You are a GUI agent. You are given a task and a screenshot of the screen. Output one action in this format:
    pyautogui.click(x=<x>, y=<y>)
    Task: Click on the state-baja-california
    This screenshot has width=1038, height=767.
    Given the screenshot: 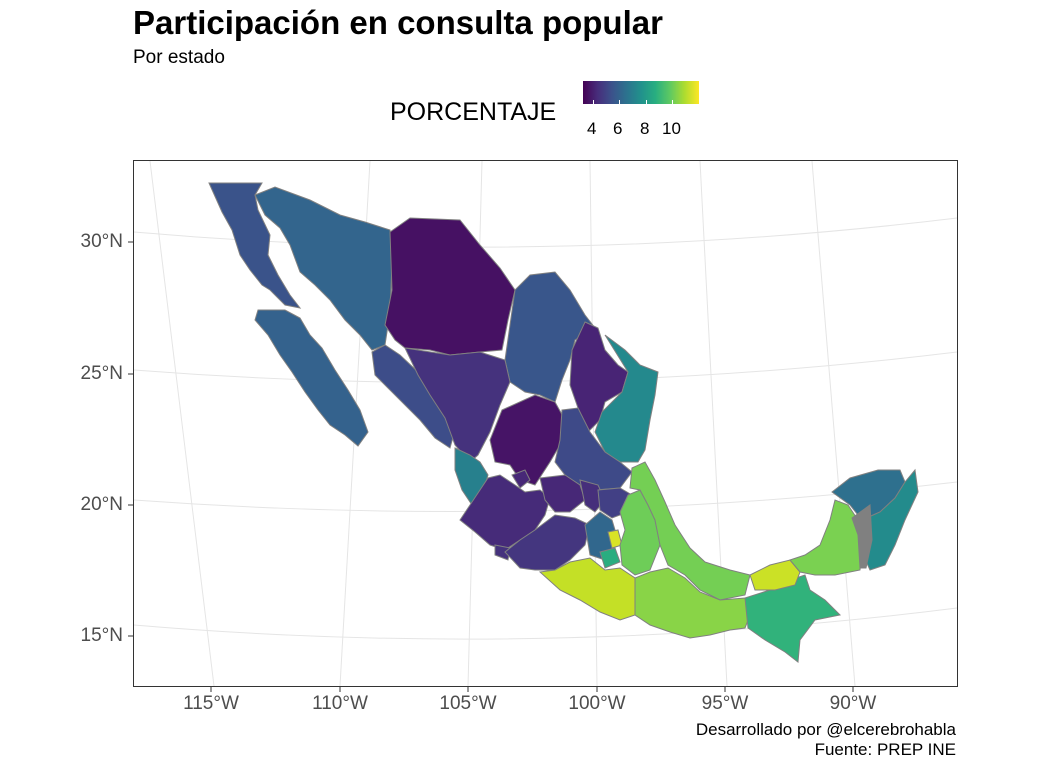 What is the action you would take?
    pyautogui.click(x=255, y=245)
    